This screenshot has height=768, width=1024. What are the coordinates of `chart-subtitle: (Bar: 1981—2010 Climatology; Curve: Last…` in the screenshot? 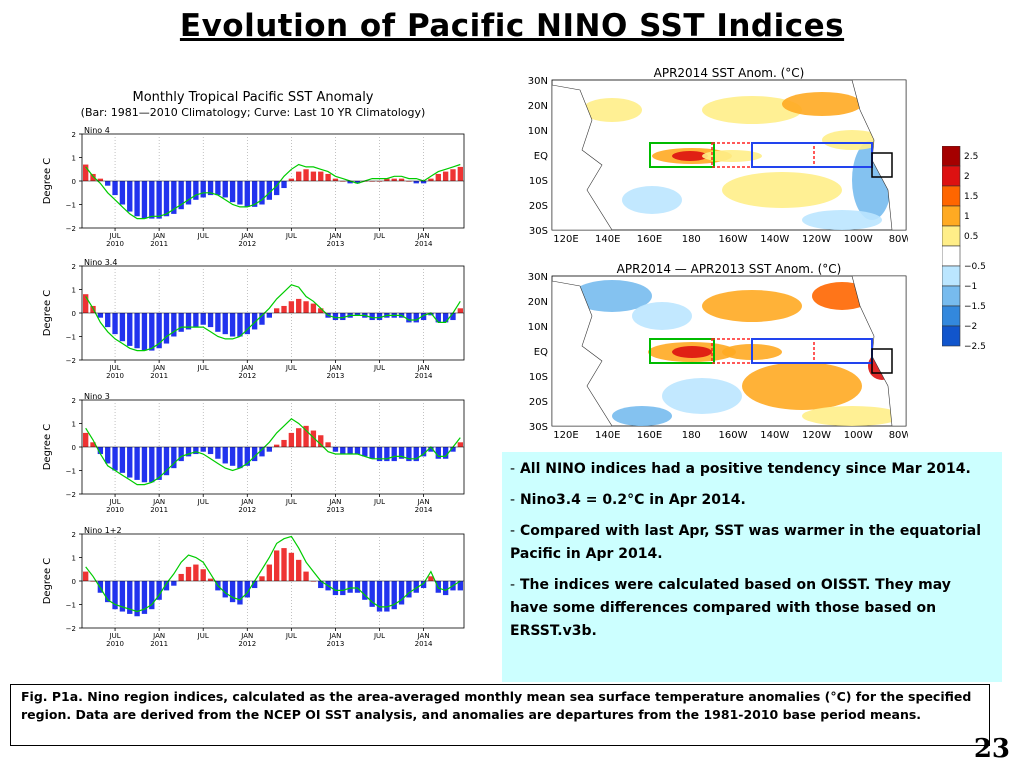 It's located at (253, 112).